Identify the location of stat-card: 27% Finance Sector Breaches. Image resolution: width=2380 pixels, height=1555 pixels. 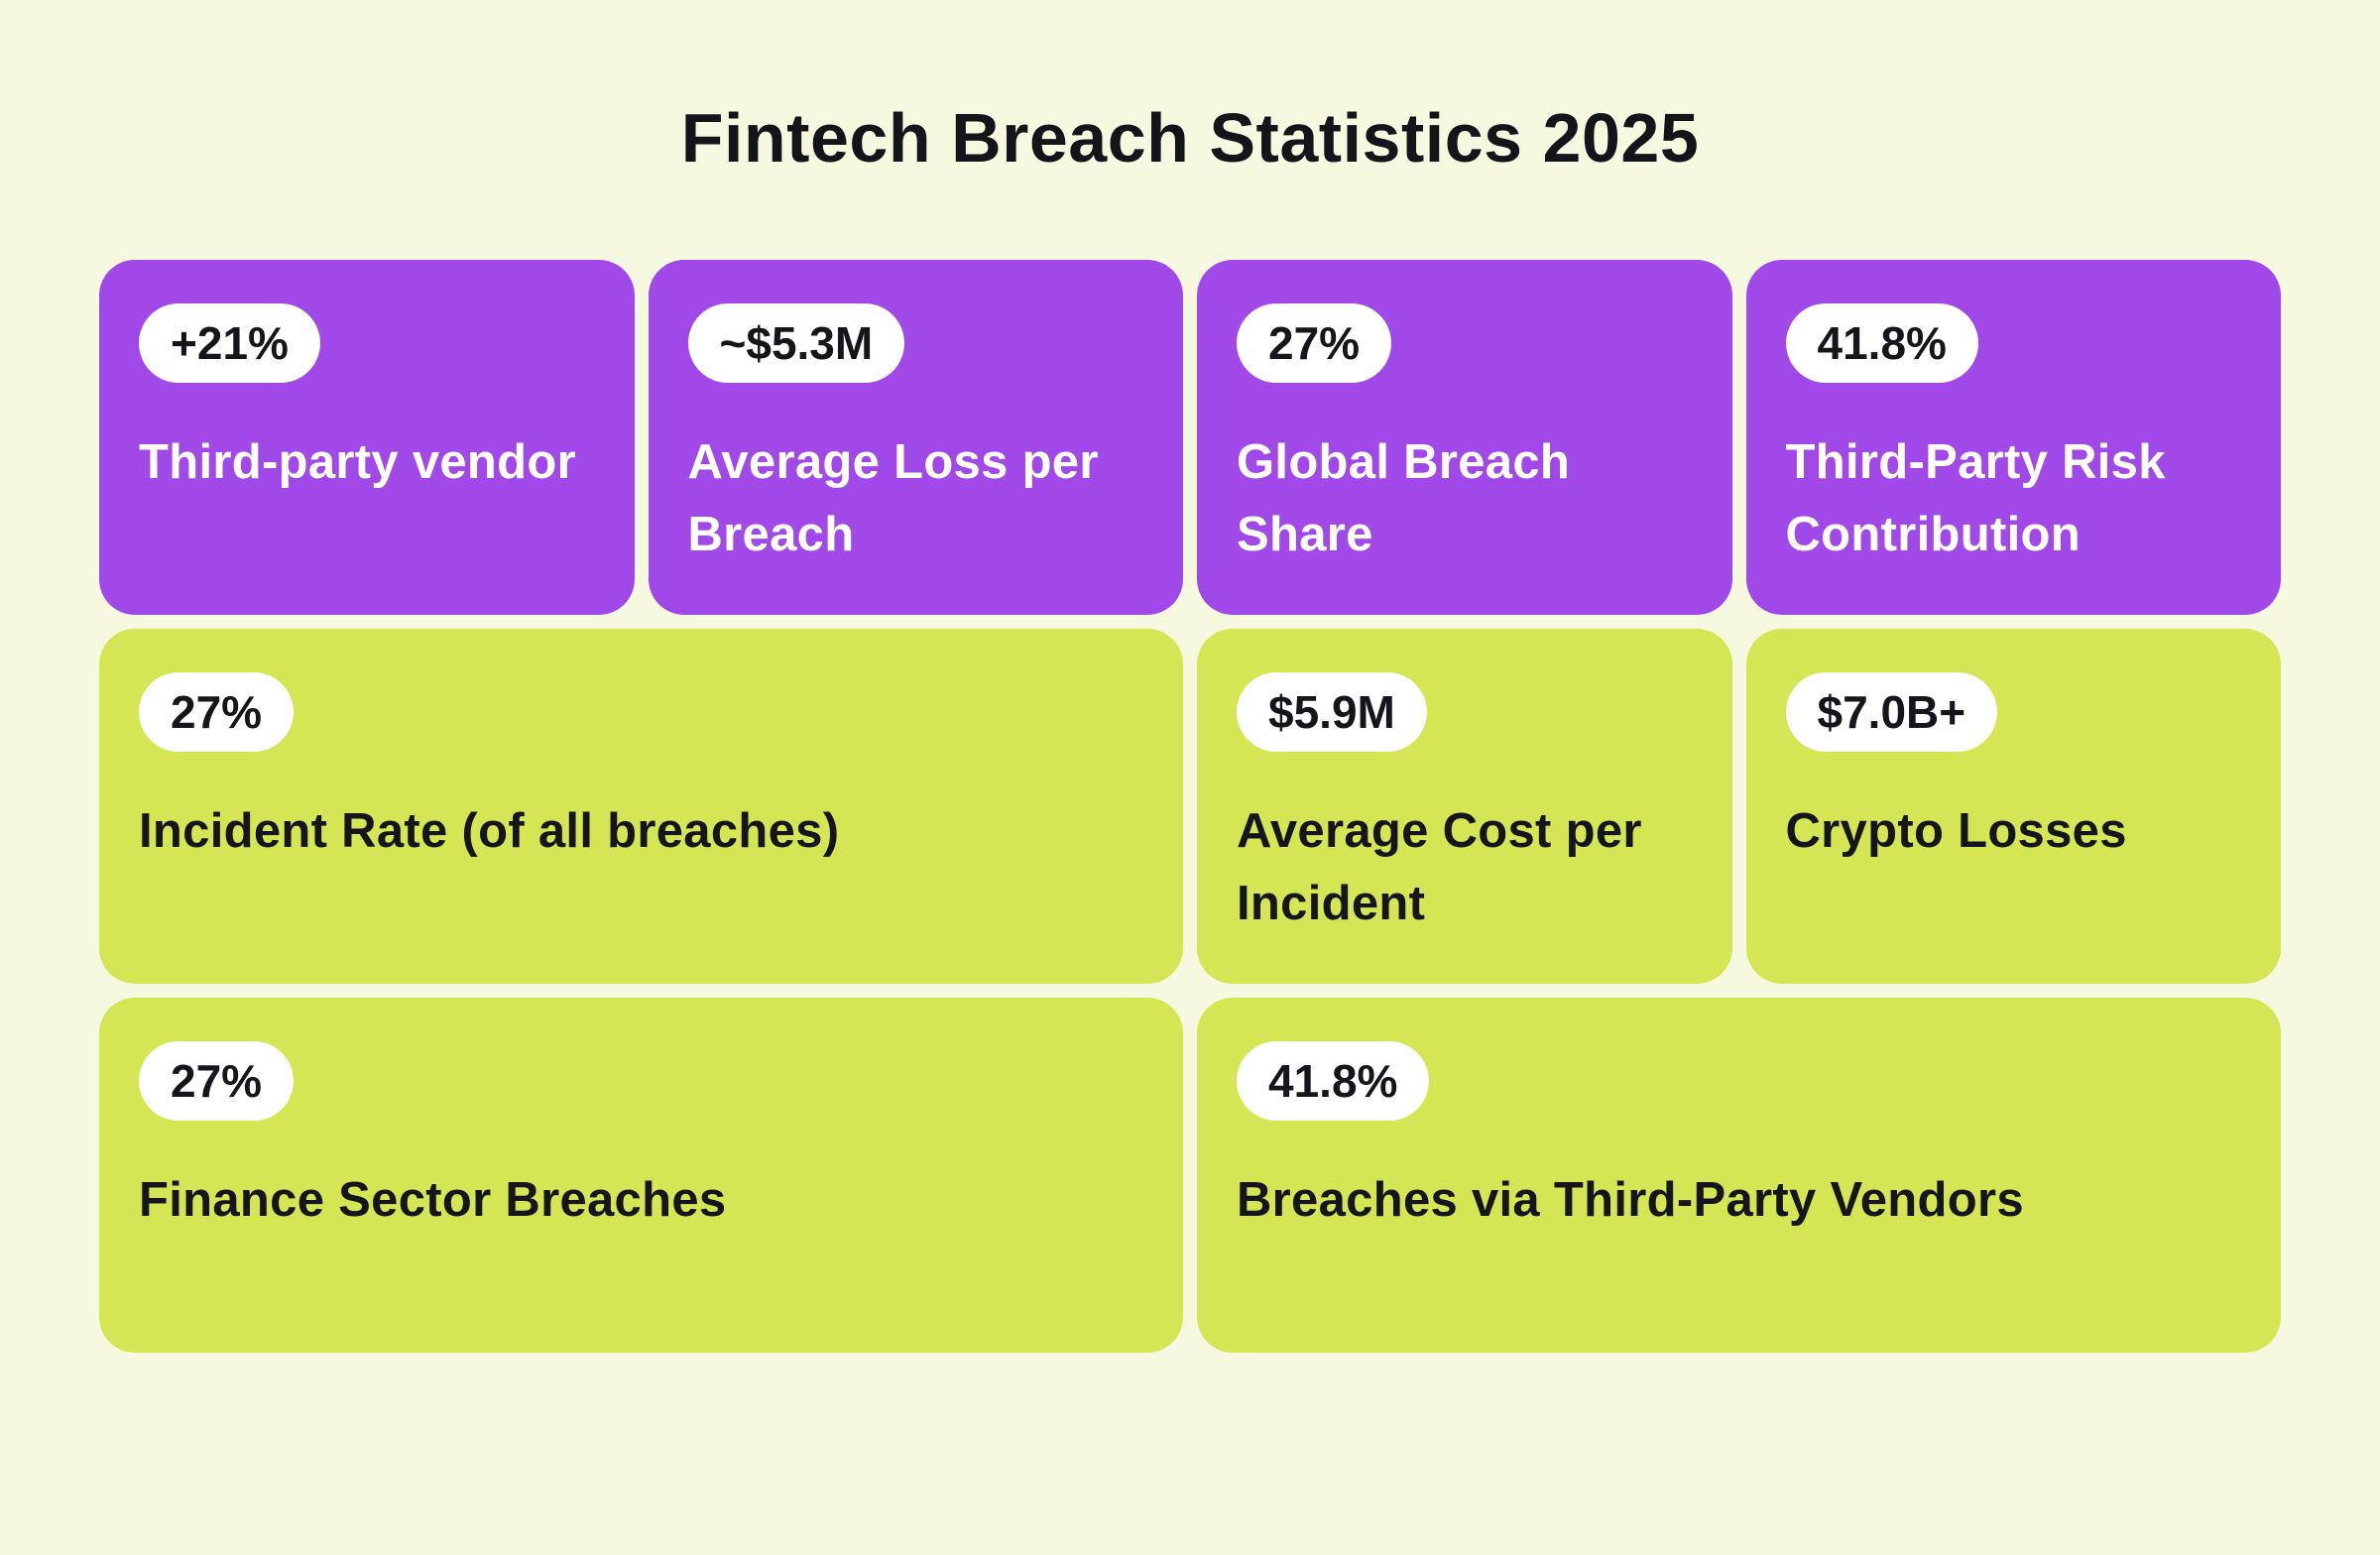
(641, 1175).